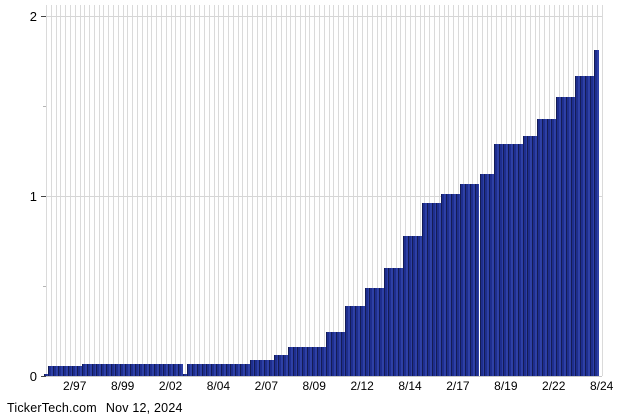 This screenshot has width=640, height=420. Describe the element at coordinates (170, 386) in the screenshot. I see `x-tick-label: 2/02` at that location.